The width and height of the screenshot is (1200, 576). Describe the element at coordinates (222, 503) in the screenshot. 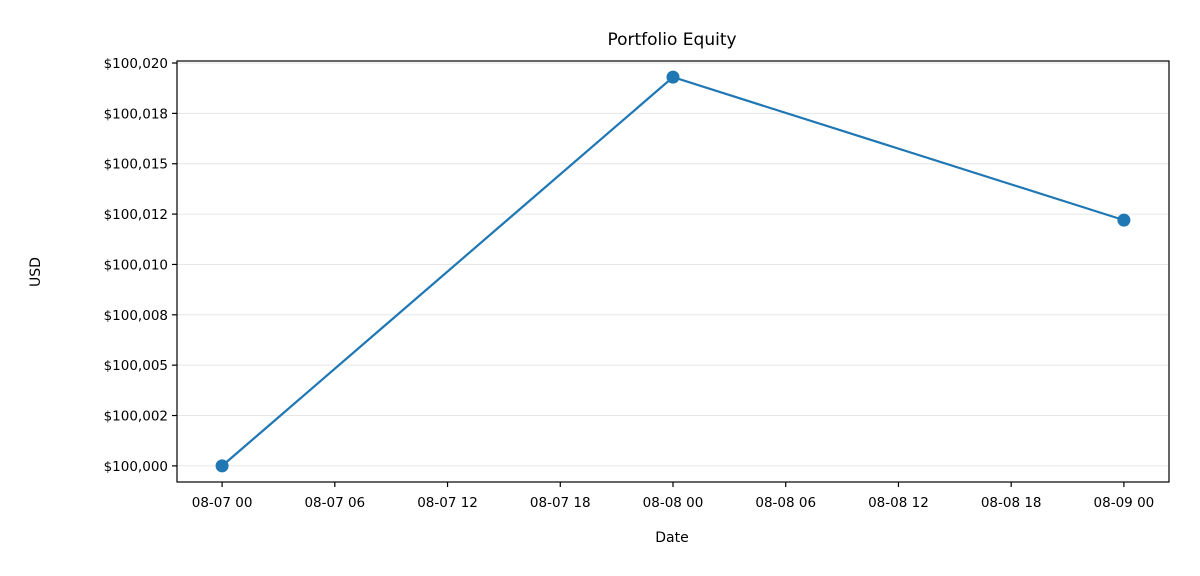

I see `x-tick-label: 08-07 00` at that location.